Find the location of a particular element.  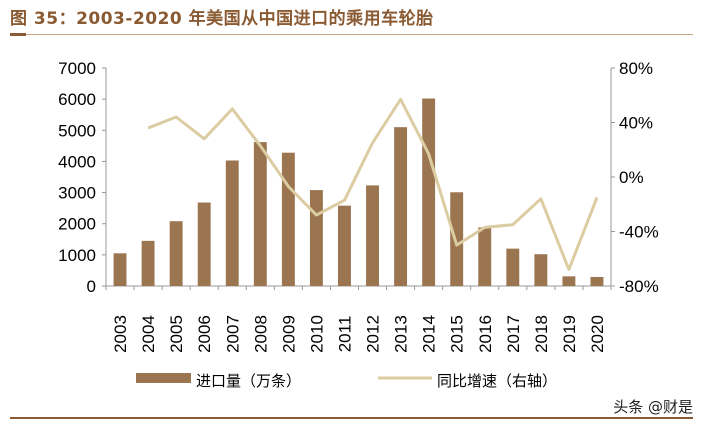

legend-bar-swatch is located at coordinates (163, 378).